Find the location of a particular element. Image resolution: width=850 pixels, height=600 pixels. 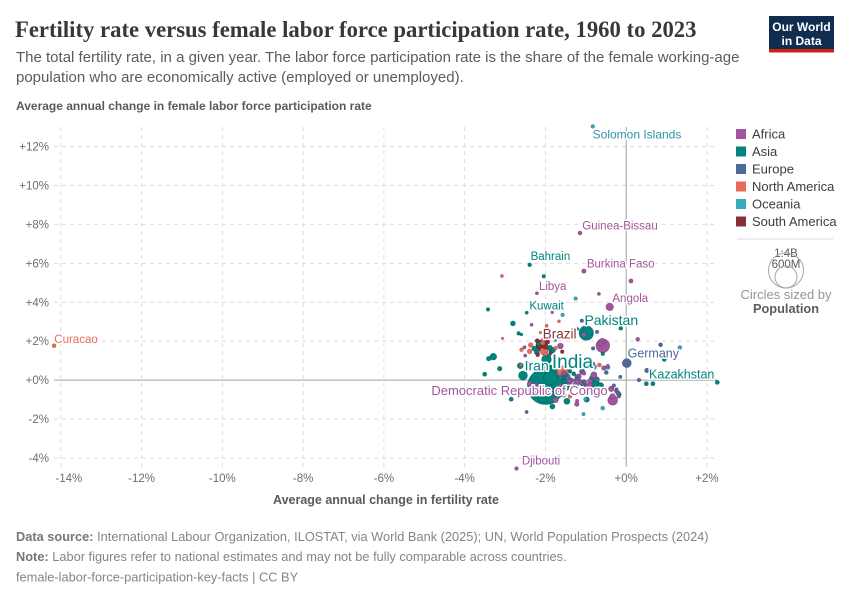

svg-text: Burkina Faso is located at coordinates (621, 264).